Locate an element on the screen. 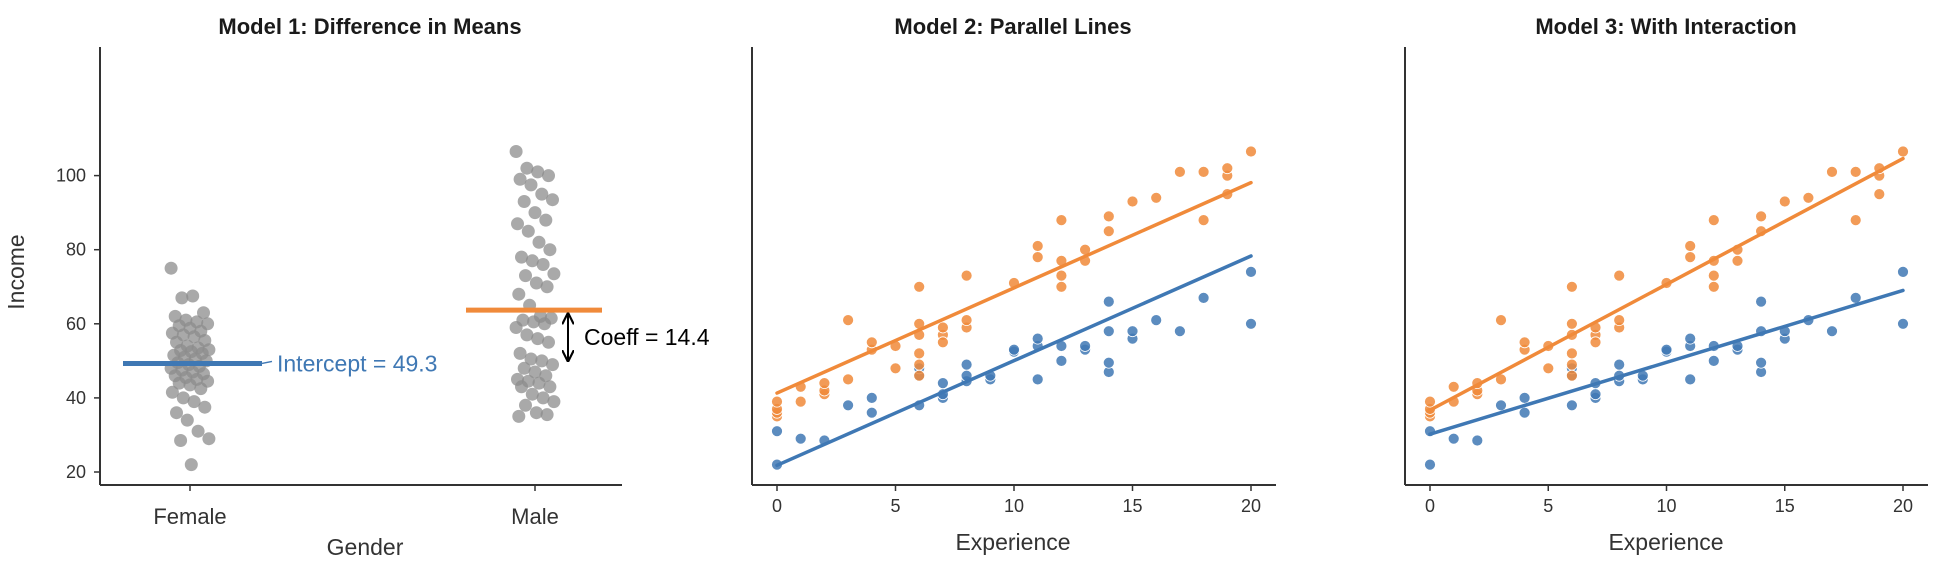 The height and width of the screenshot is (576, 1946). panel-2-fit-lines is located at coordinates (1014, 324).